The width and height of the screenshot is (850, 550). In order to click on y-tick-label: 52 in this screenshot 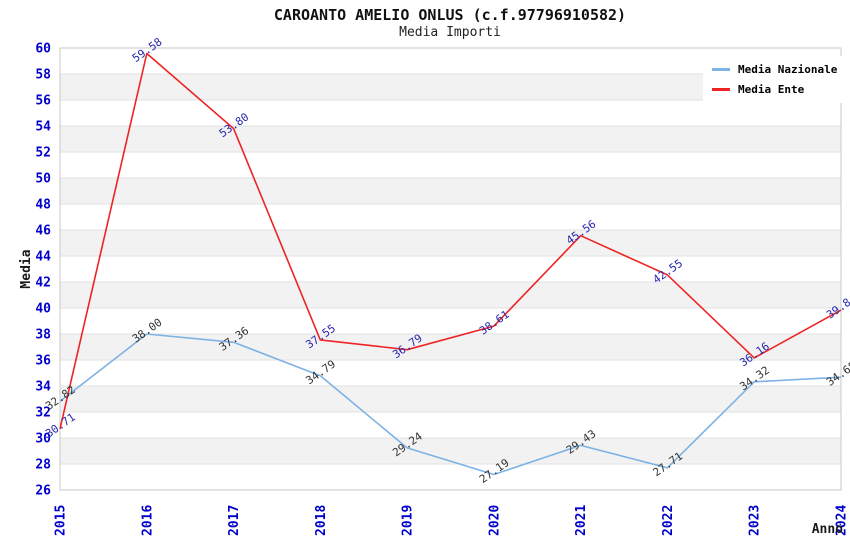, I will do `click(43, 153)`.